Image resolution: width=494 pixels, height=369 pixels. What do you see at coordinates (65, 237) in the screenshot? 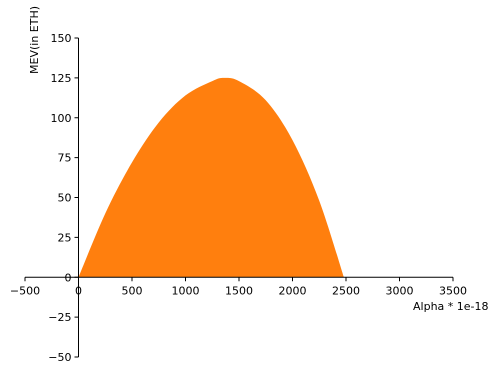
I see `y-tick-label: 25` at bounding box center [65, 237].